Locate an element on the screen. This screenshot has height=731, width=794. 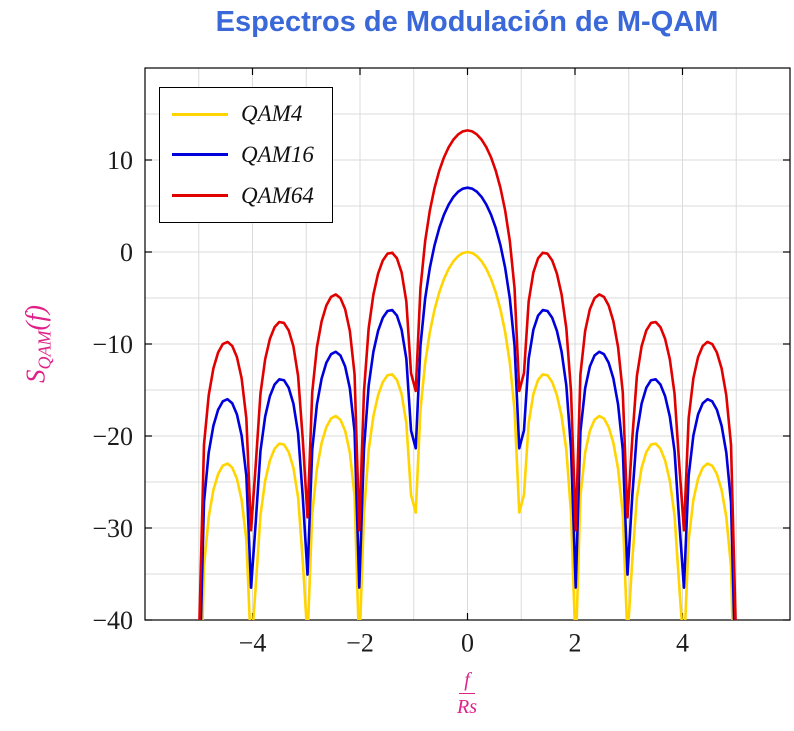
x-tick-label: −4 is located at coordinates (253, 642).